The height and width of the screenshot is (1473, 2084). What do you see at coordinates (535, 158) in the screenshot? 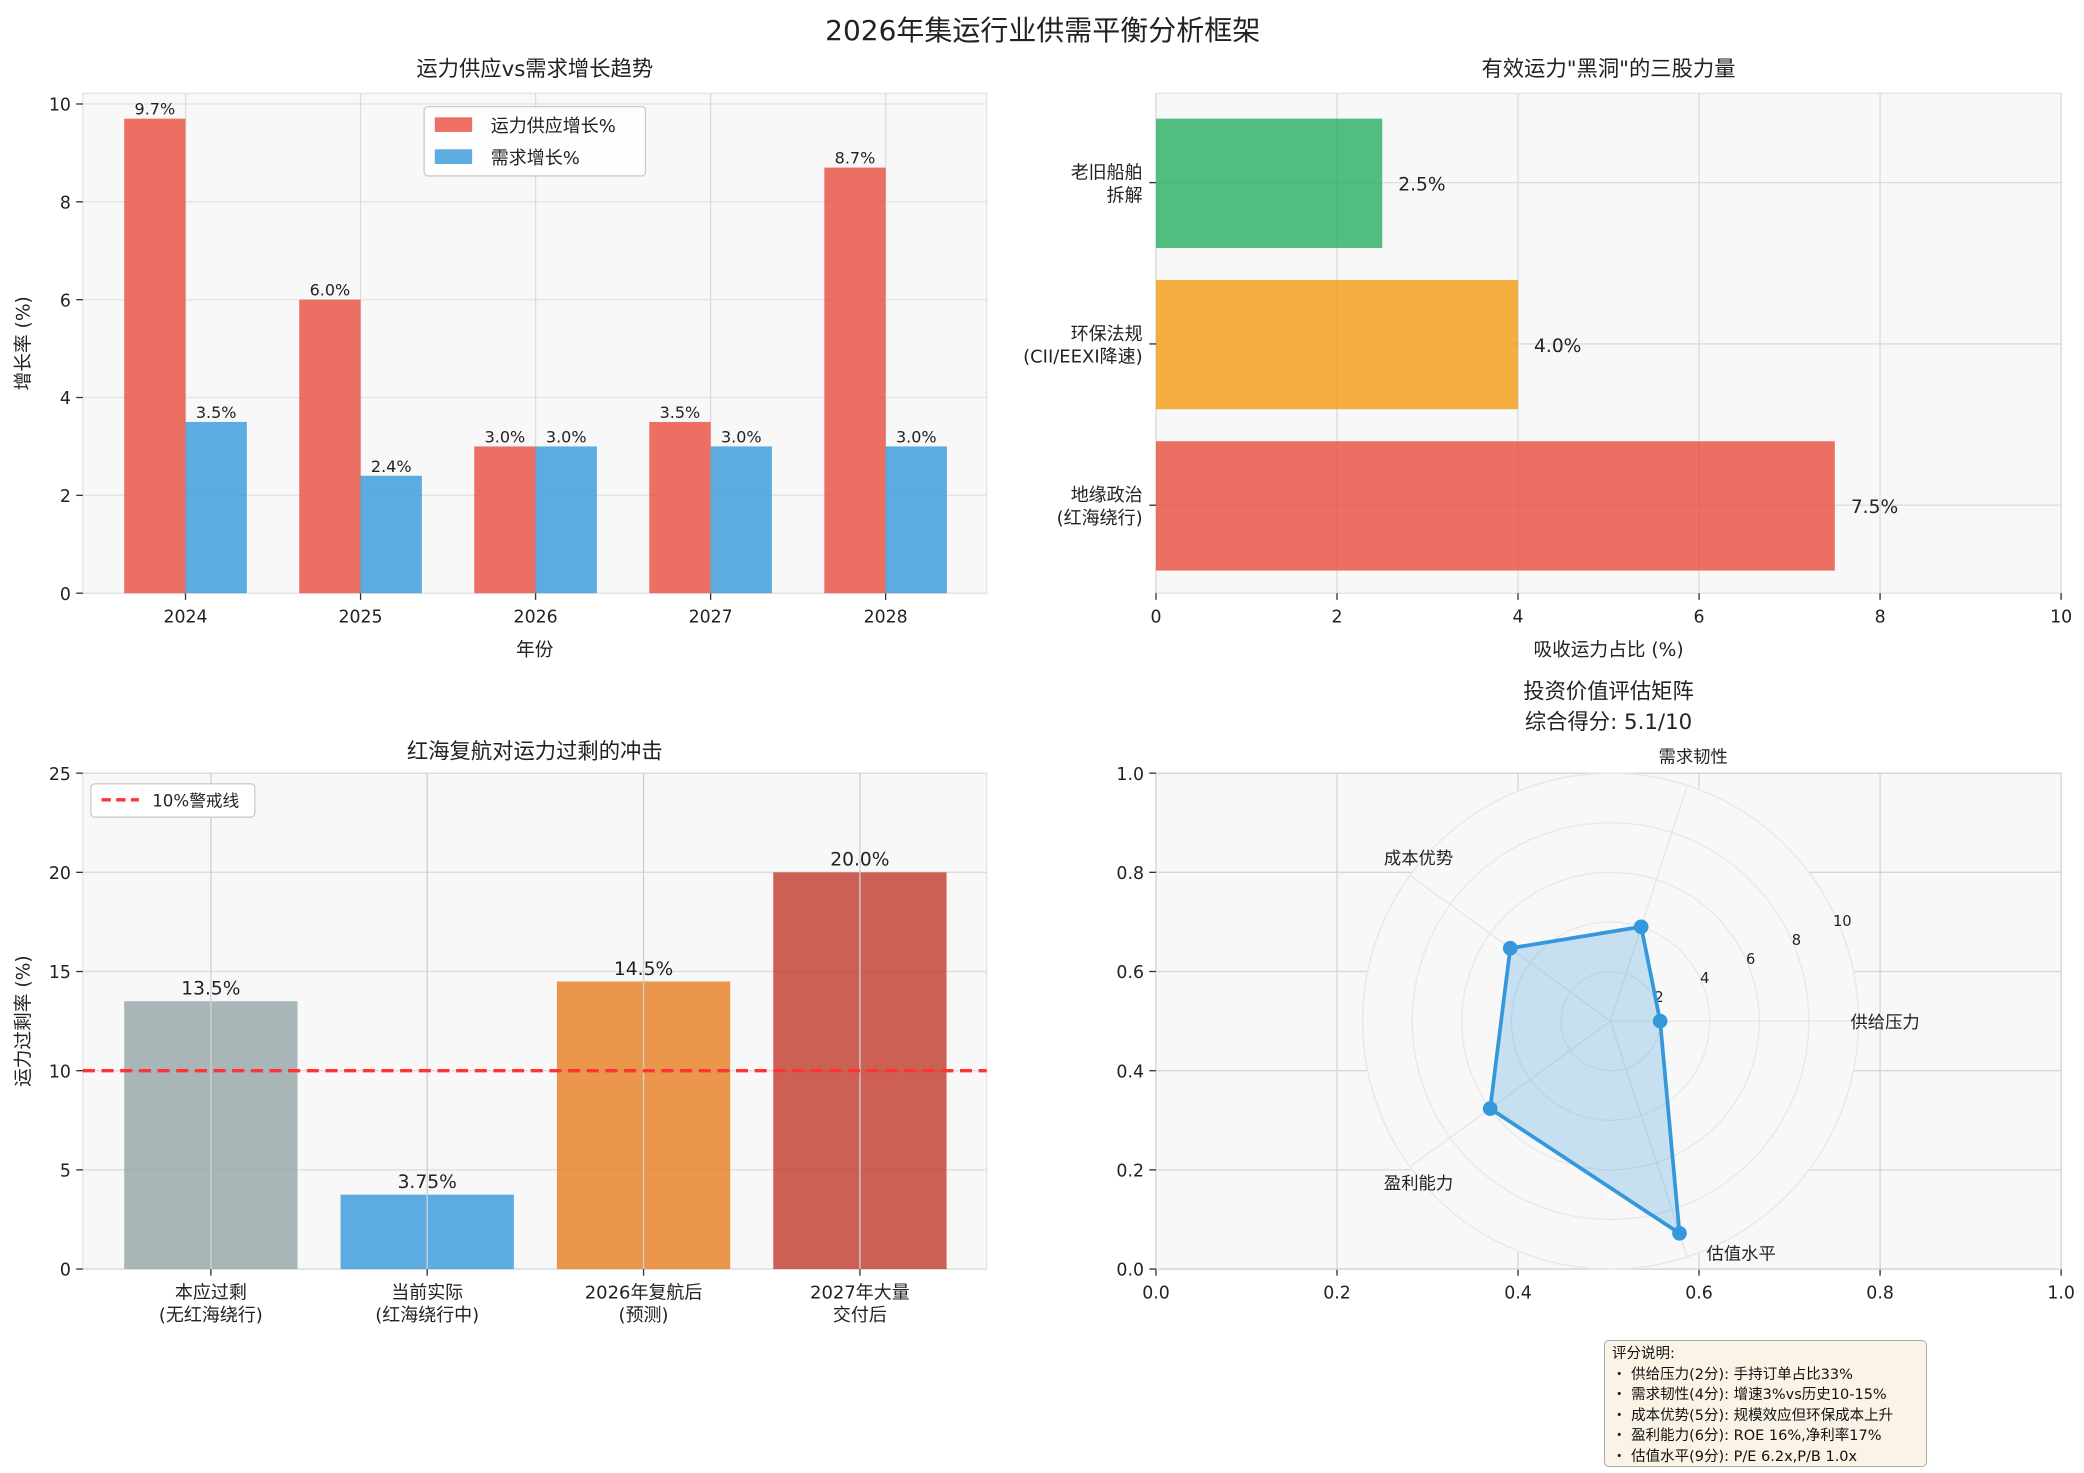
I see `legend-label: 需求增长%` at bounding box center [535, 158].